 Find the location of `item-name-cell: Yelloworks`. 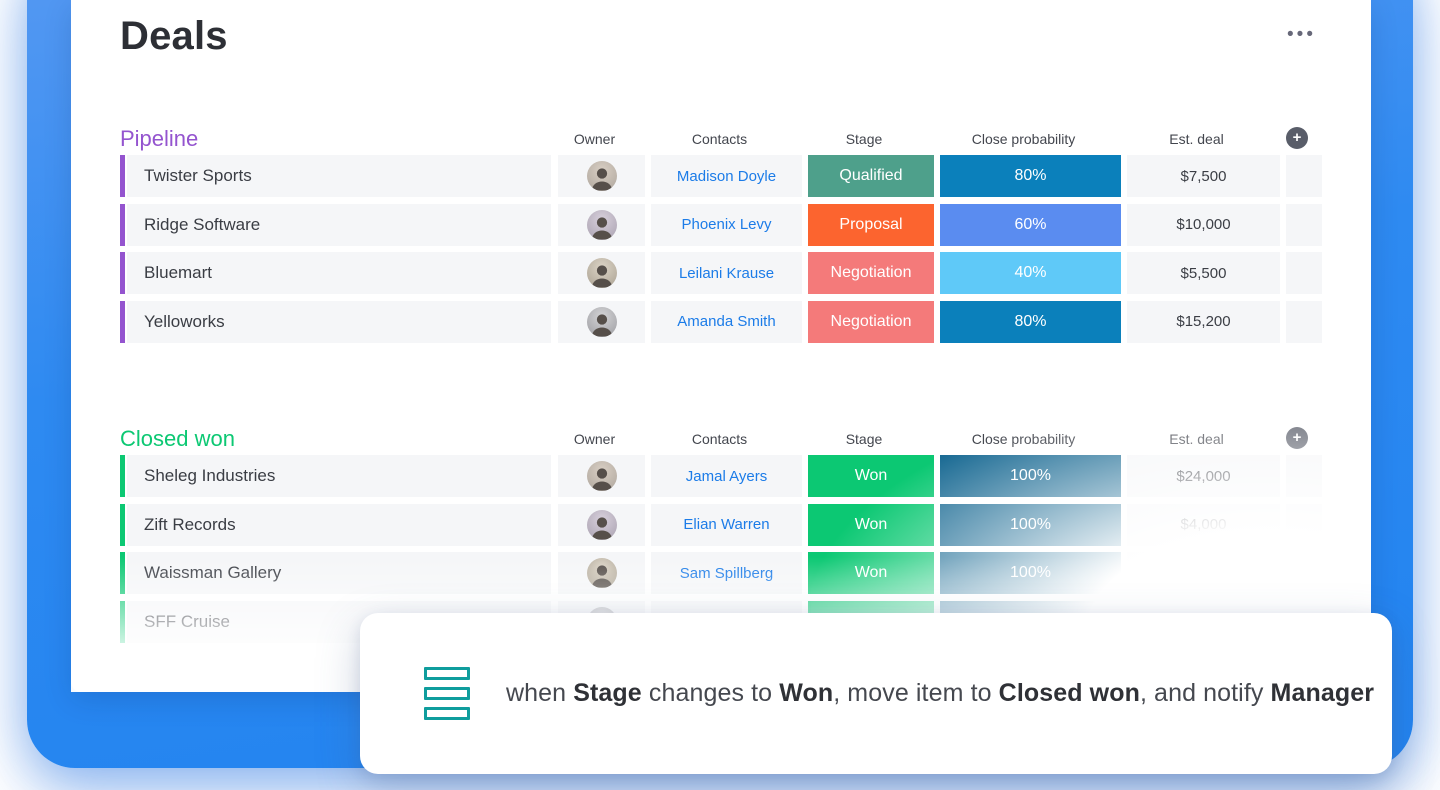

item-name-cell: Yelloworks is located at coordinates (339, 321).